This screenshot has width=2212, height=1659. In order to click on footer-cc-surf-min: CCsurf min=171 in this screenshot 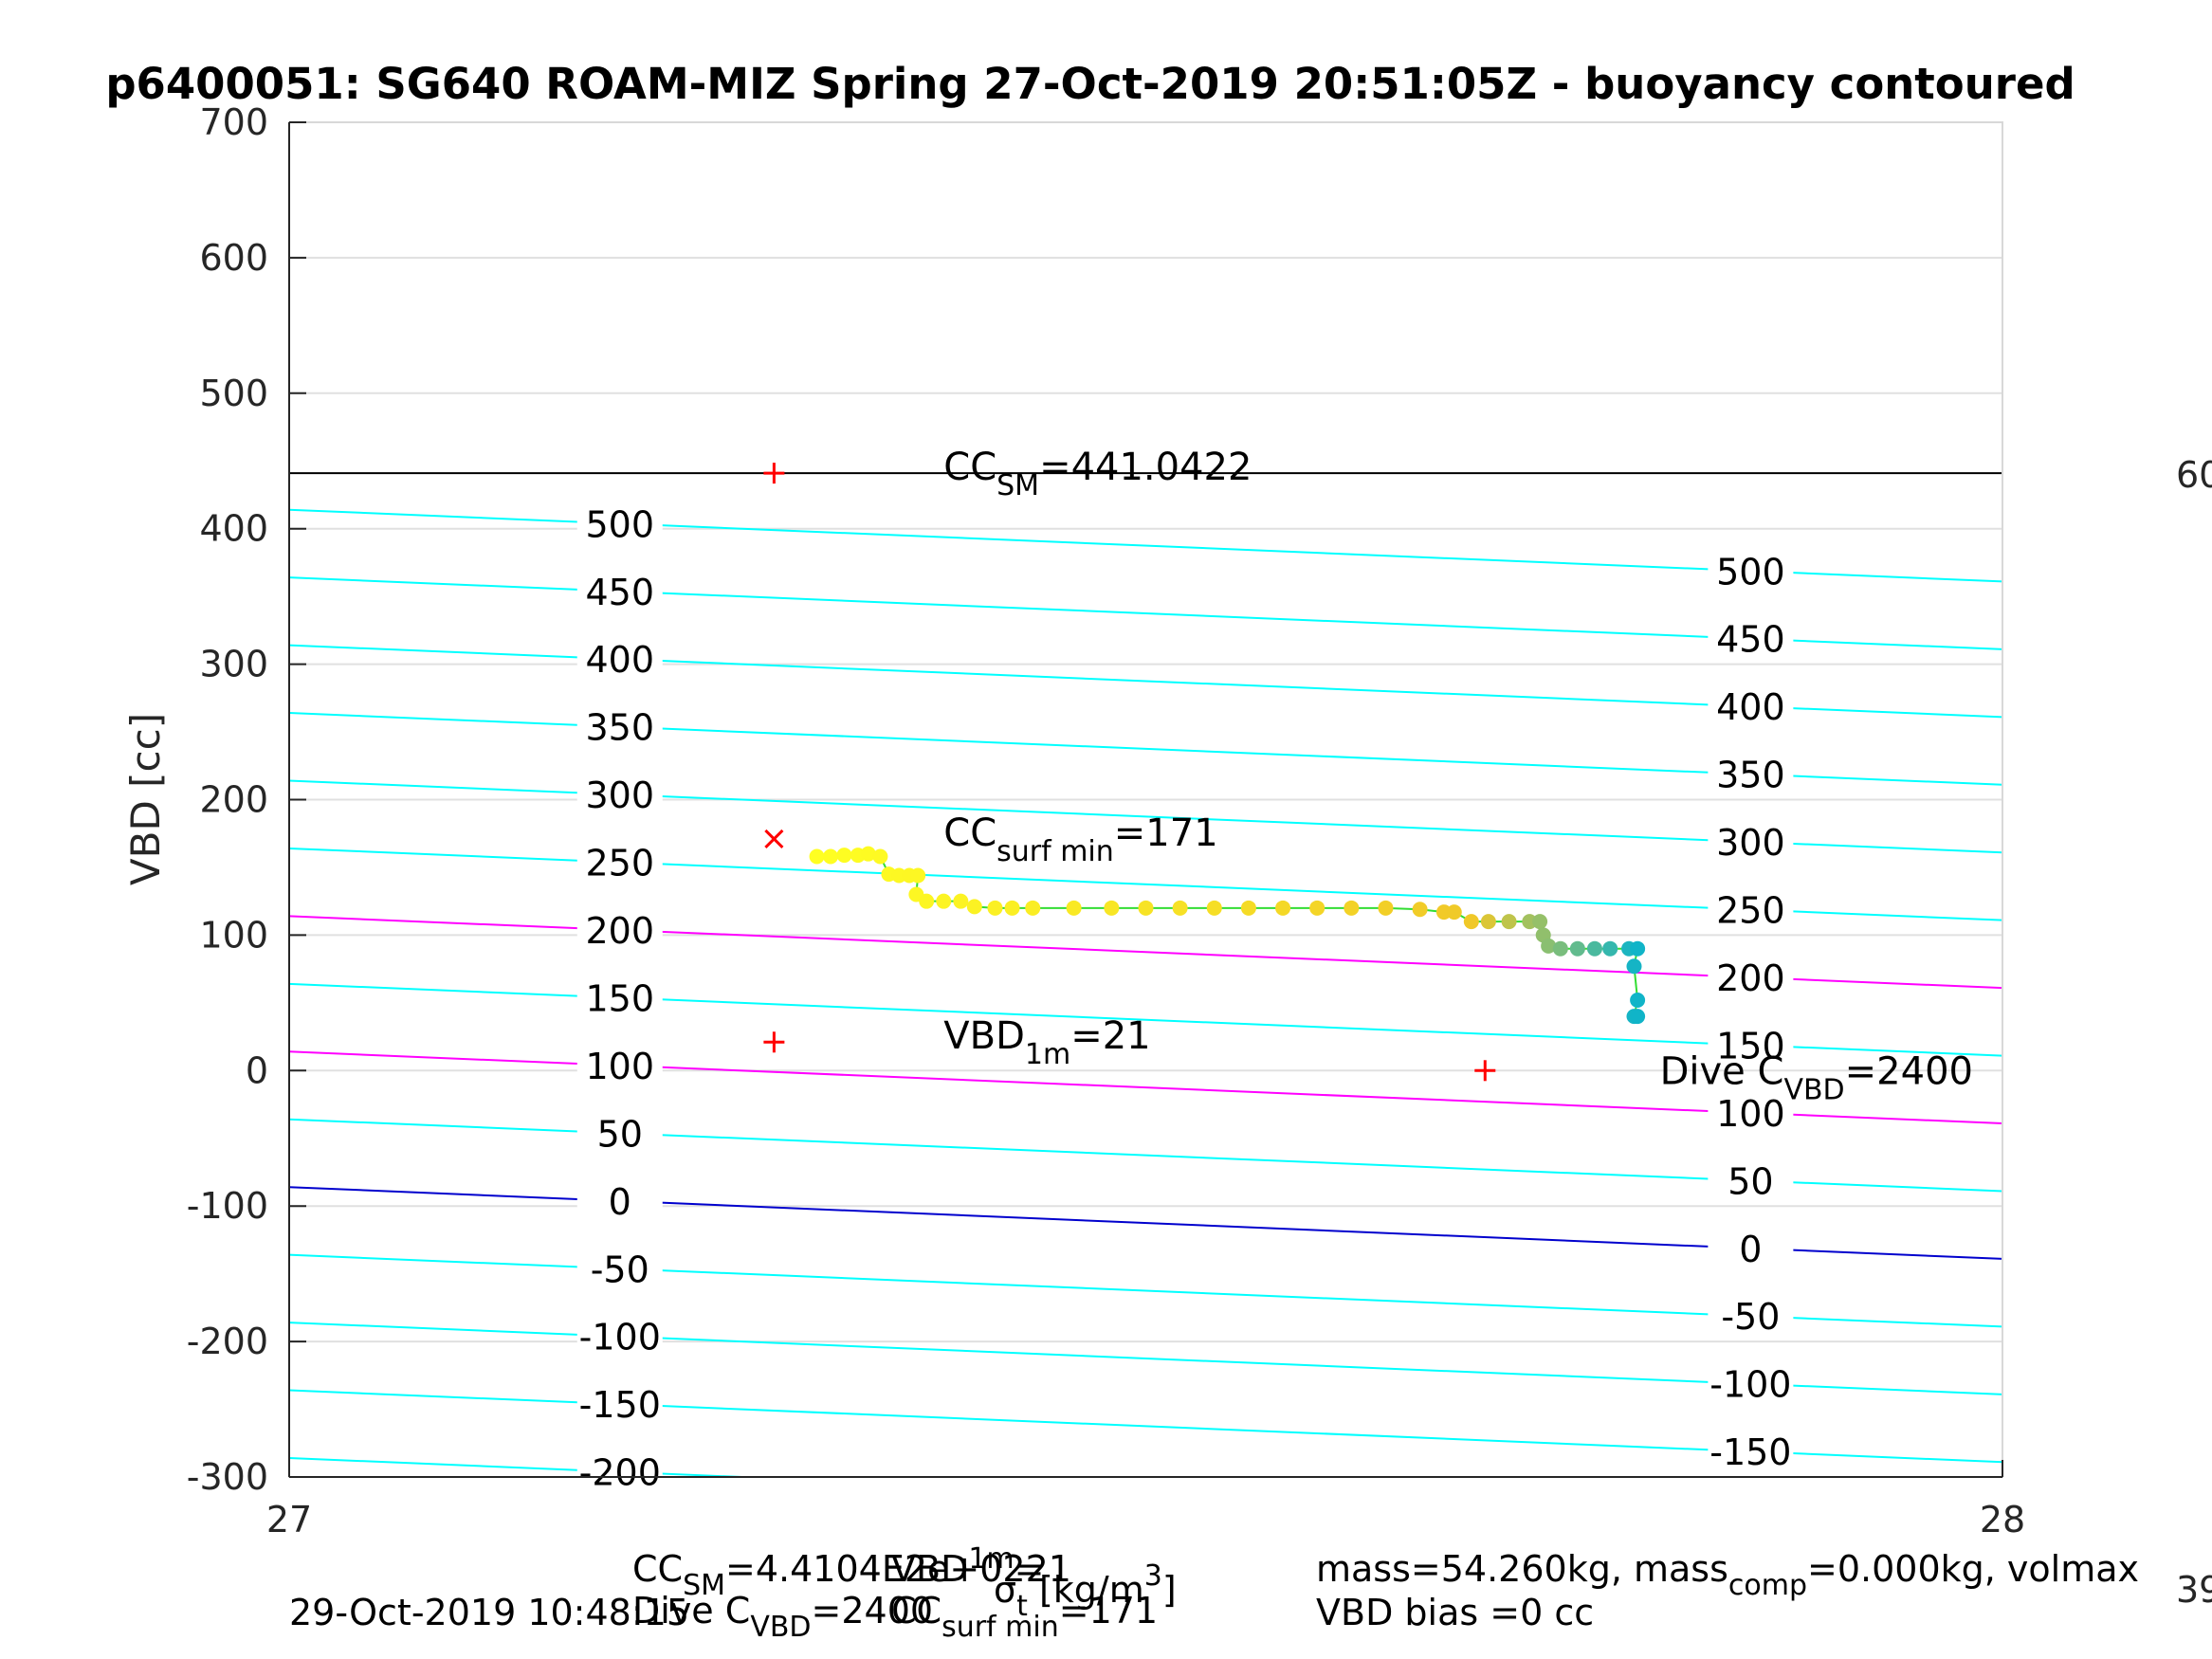, I will do `click(1024, 1617)`.